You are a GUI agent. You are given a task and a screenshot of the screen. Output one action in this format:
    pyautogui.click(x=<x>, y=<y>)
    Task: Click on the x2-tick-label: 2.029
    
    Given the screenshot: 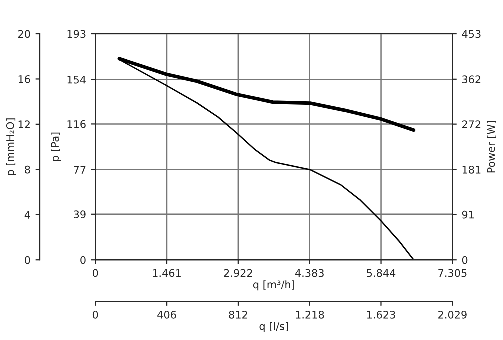 What is the action you would take?
    pyautogui.click(x=452, y=314)
    